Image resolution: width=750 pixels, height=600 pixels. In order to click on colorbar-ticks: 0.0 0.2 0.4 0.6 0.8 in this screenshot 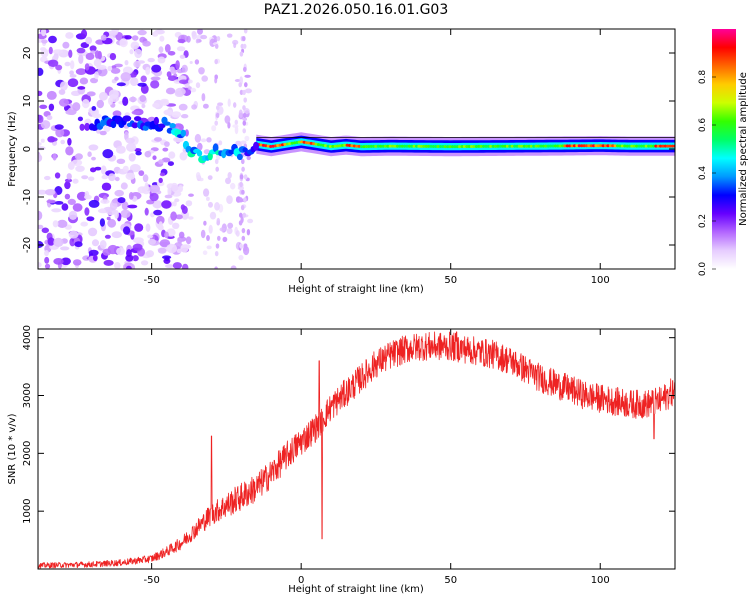, I will do `click(707, 173)`.